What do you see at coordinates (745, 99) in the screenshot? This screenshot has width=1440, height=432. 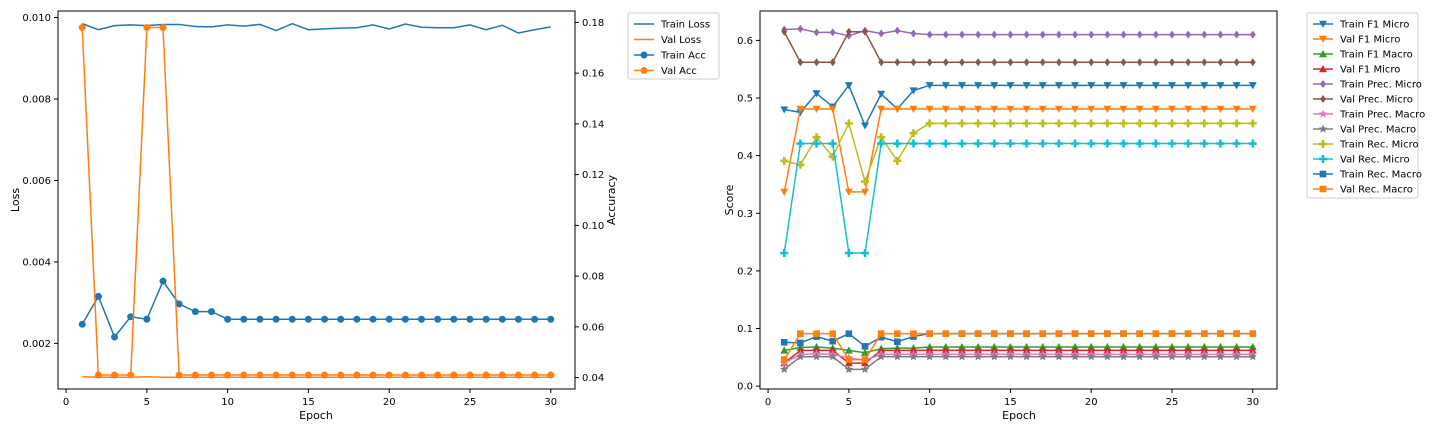 I see `y-tick-label: 0.5` at bounding box center [745, 99].